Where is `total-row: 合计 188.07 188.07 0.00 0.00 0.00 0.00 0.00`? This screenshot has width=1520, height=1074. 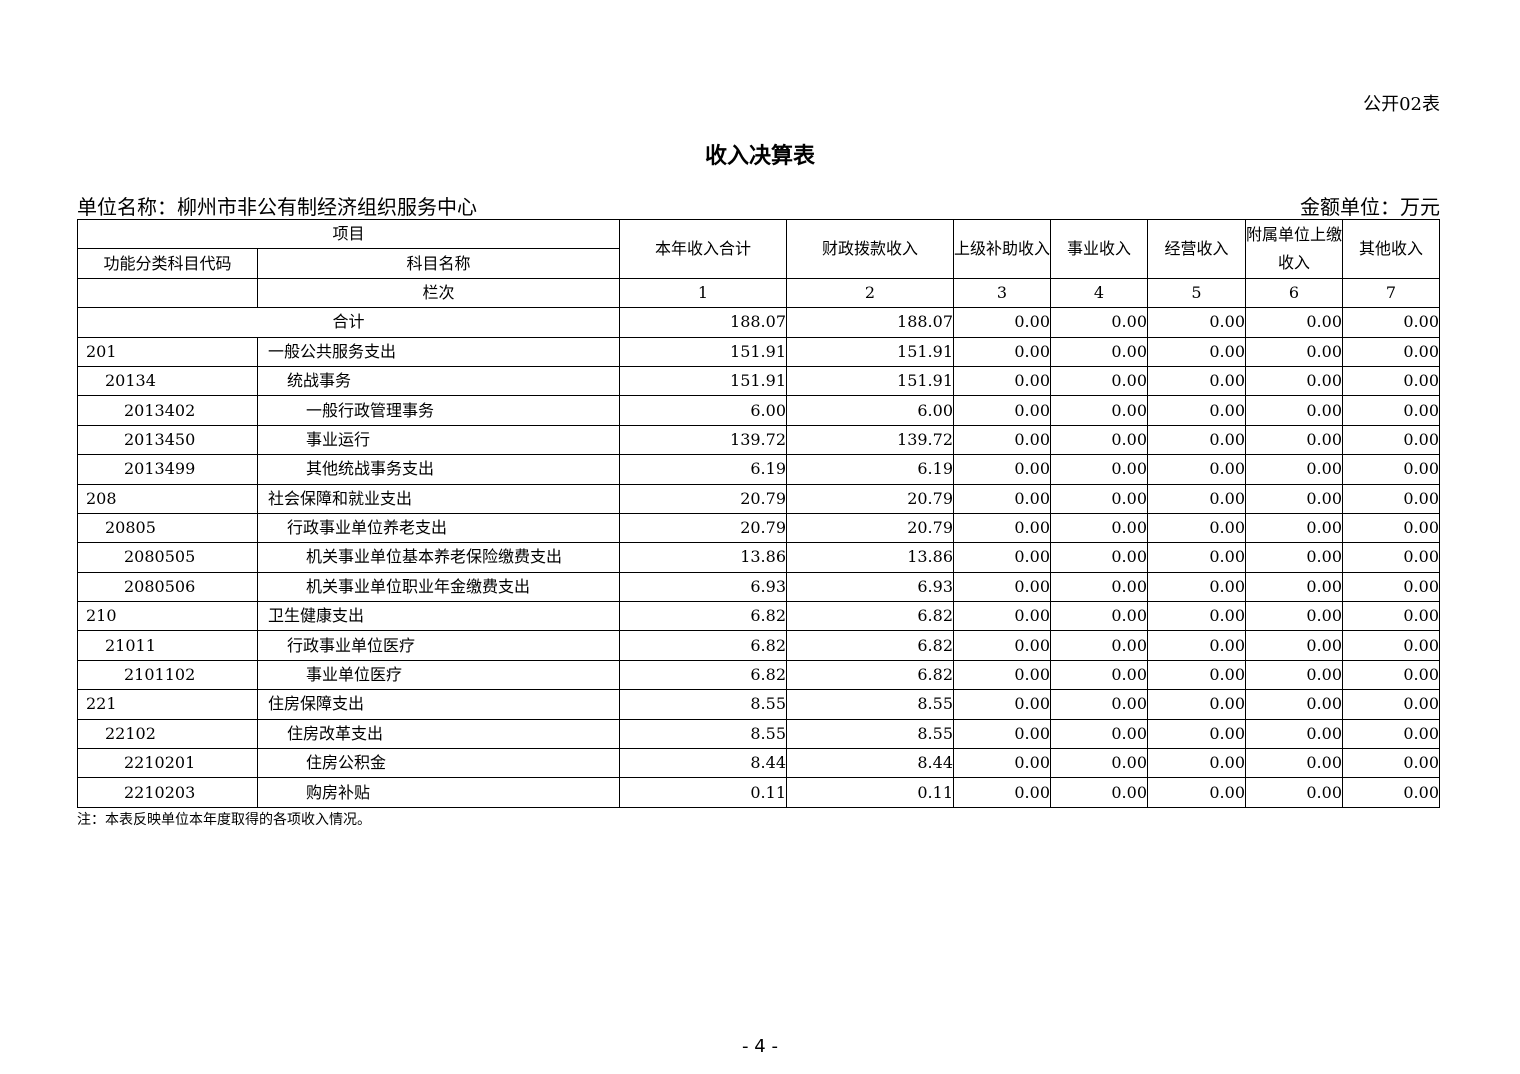 total-row: 合计 188.07 188.07 0.00 0.00 0.00 0.00 0.00 is located at coordinates (758, 322).